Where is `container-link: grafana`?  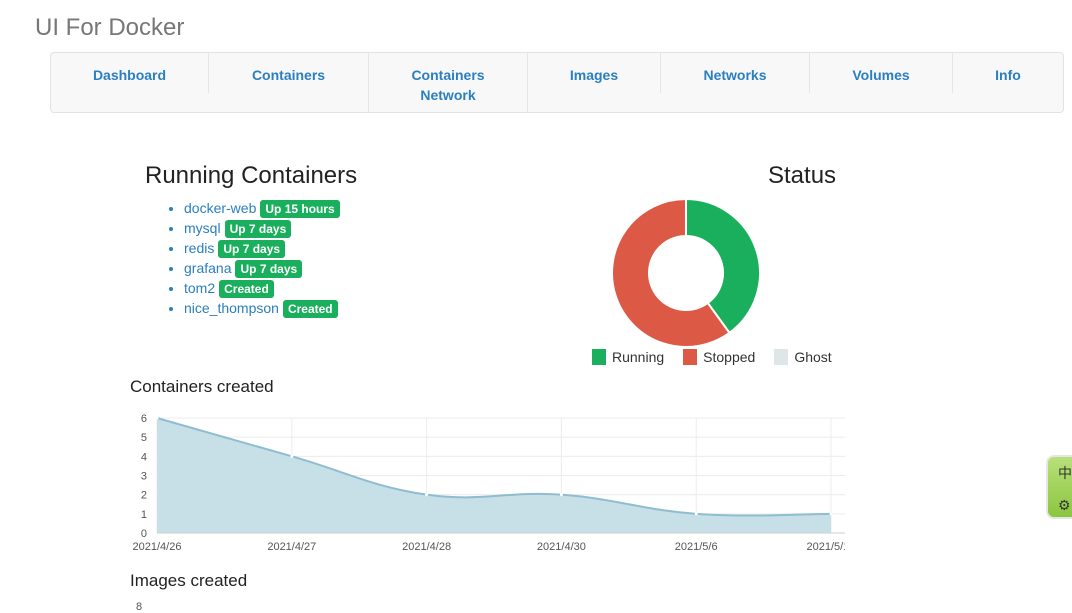 container-link: grafana is located at coordinates (208, 268).